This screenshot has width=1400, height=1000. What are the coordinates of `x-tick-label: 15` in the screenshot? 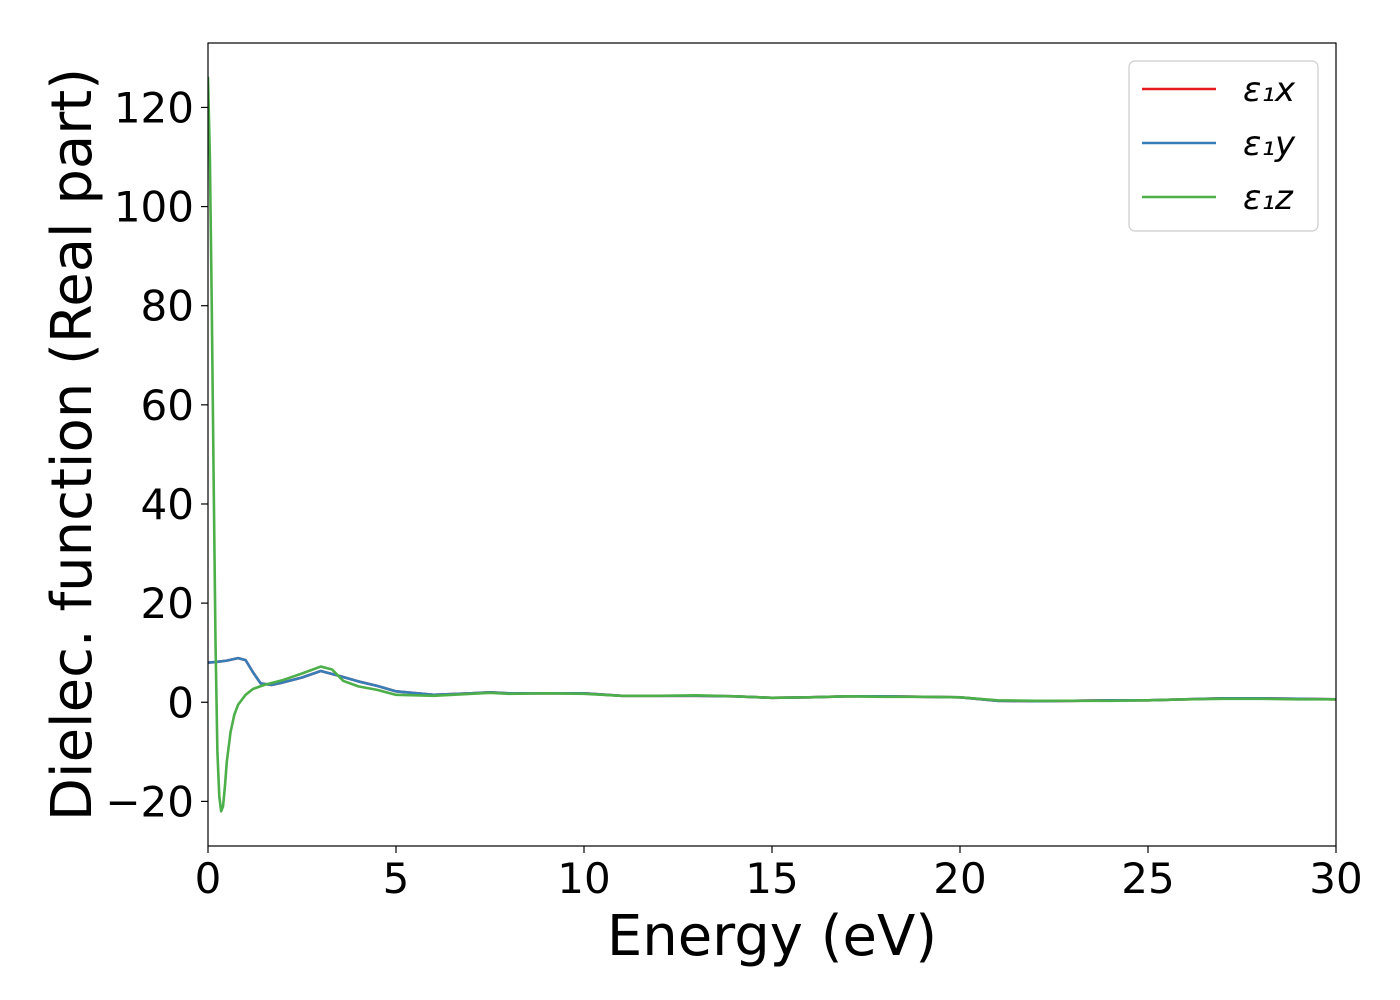 It's located at (771, 878).